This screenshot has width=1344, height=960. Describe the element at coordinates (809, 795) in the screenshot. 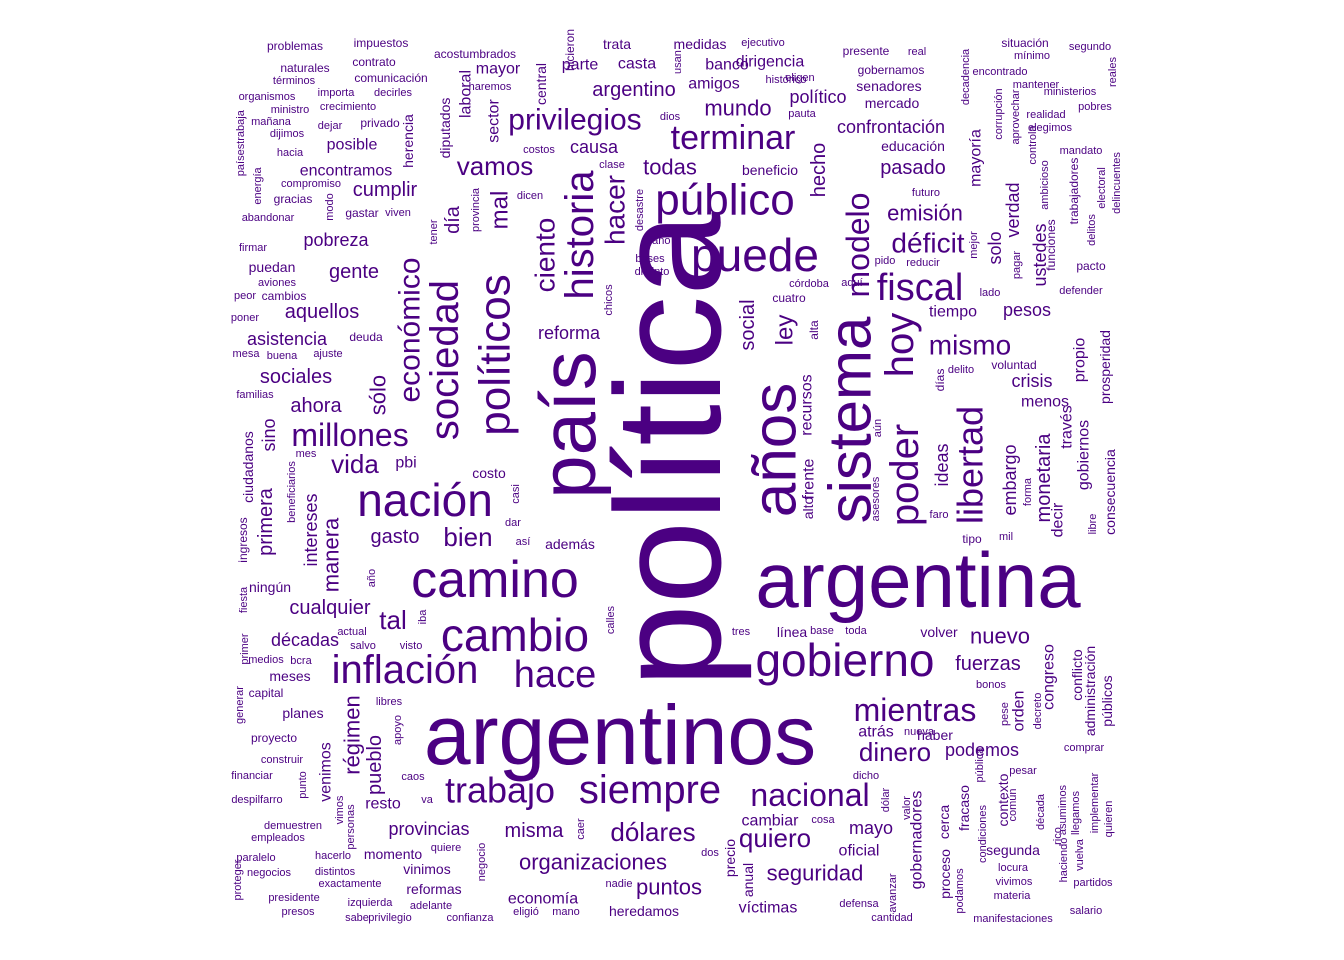

I see `cloud-word: nacional` at that location.